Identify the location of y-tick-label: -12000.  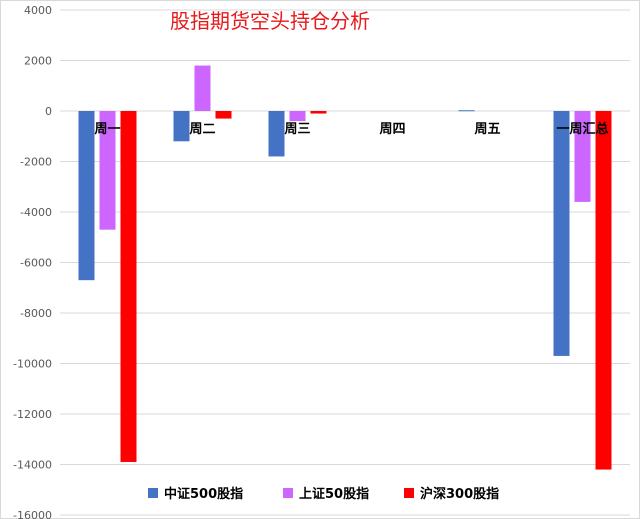
(32, 414).